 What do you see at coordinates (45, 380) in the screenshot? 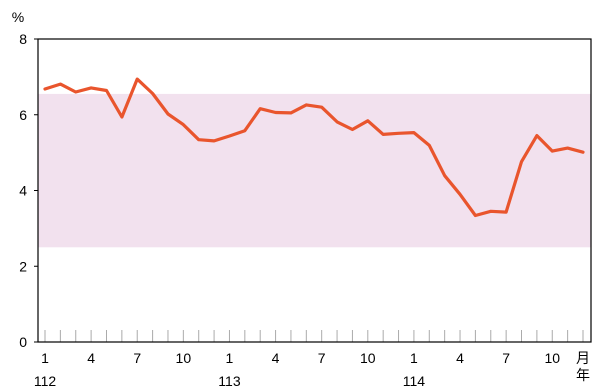
I see `x-year-label: 112` at bounding box center [45, 380].